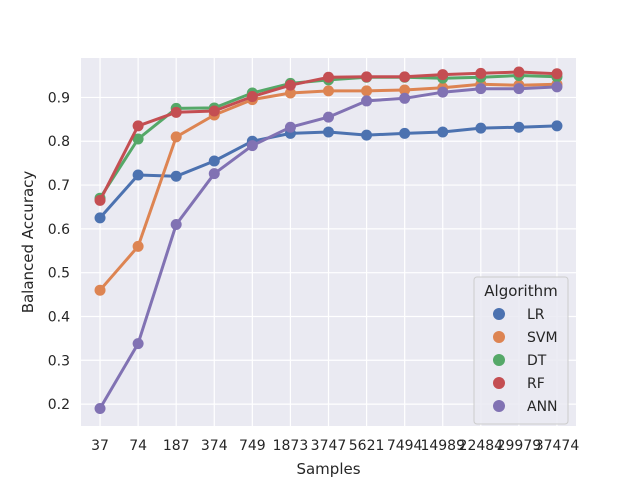  What do you see at coordinates (59, 274) in the screenshot?
I see `y-tick-label: 0.5` at bounding box center [59, 274].